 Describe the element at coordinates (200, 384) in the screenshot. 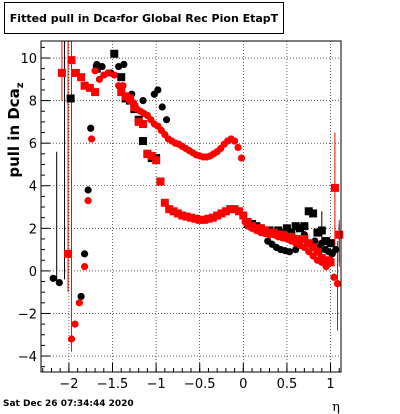

I see `x-tick-label: −0.5` at that location.